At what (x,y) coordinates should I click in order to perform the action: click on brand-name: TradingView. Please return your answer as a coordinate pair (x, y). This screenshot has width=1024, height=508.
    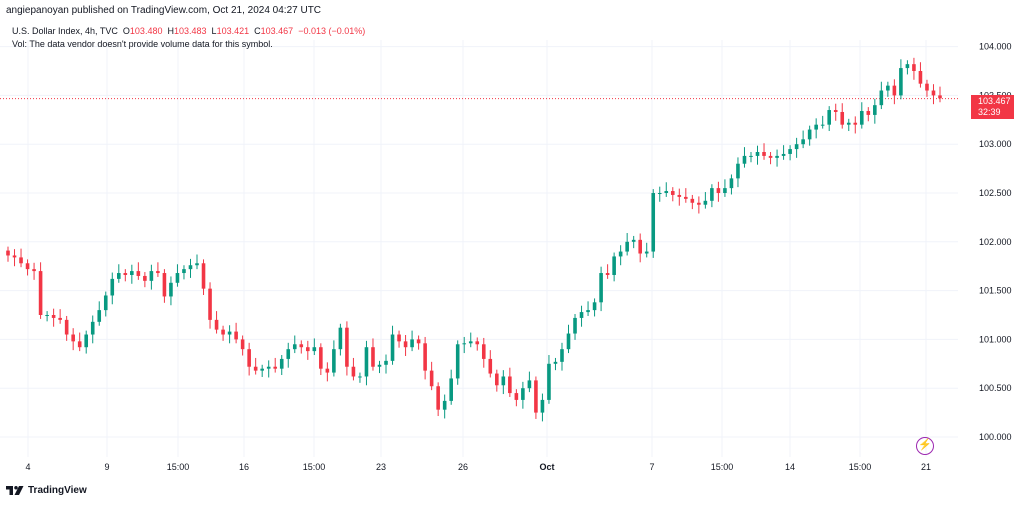
    Looking at the image, I should click on (57, 490).